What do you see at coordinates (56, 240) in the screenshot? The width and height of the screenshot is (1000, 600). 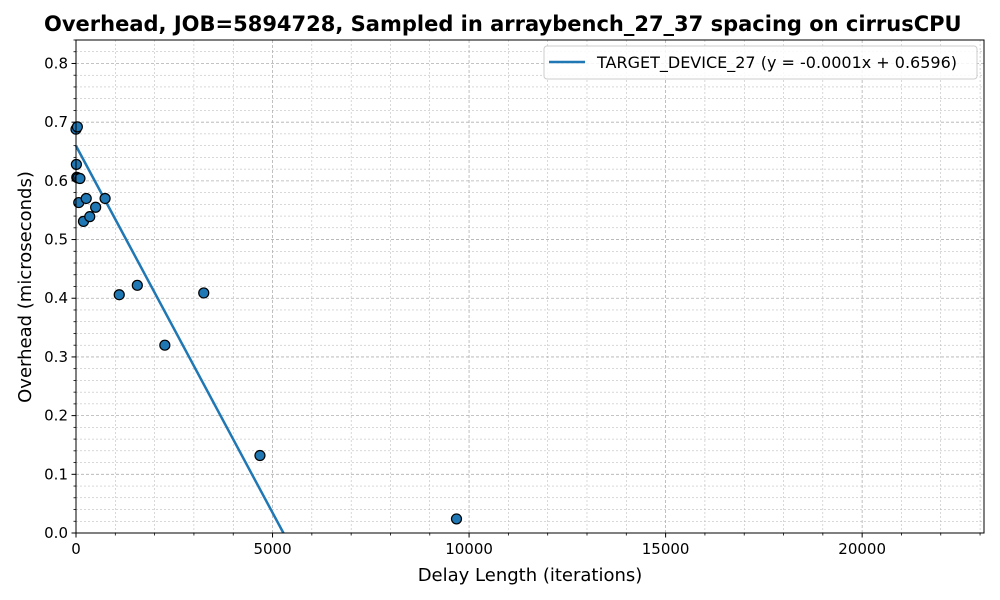 I see `y-tick-label: 0.5` at bounding box center [56, 240].